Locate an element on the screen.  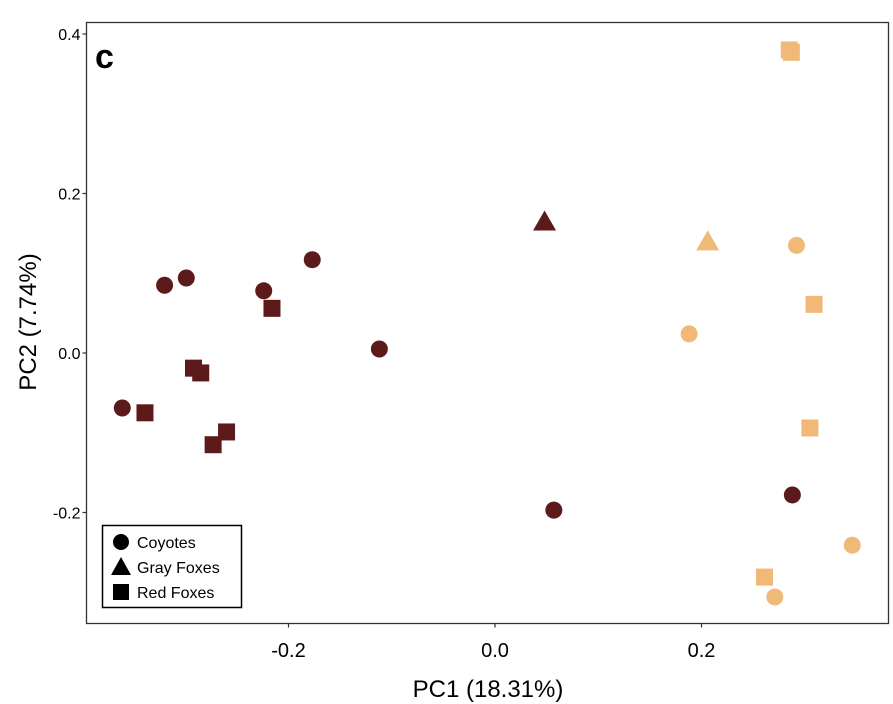
legend-label-coyotes: Coyotes is located at coordinates (166, 543).